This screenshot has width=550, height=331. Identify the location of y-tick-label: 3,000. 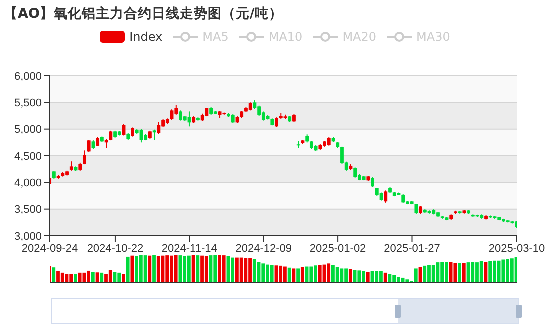
(28, 236).